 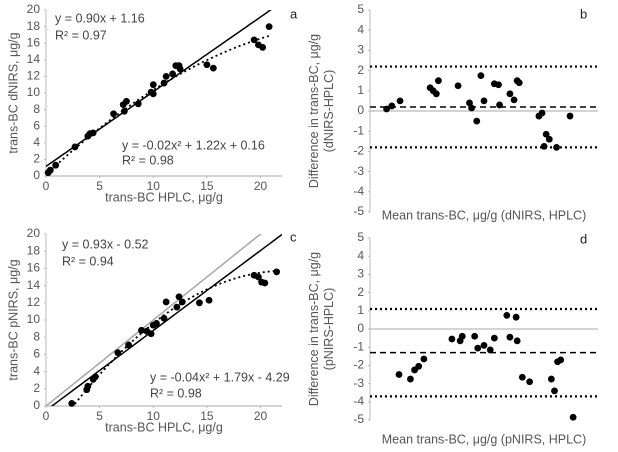 What do you see at coordinates (13, 92) in the screenshot?
I see `y-axis-label: trans-BC dNIRS, μg/g` at bounding box center [13, 92].